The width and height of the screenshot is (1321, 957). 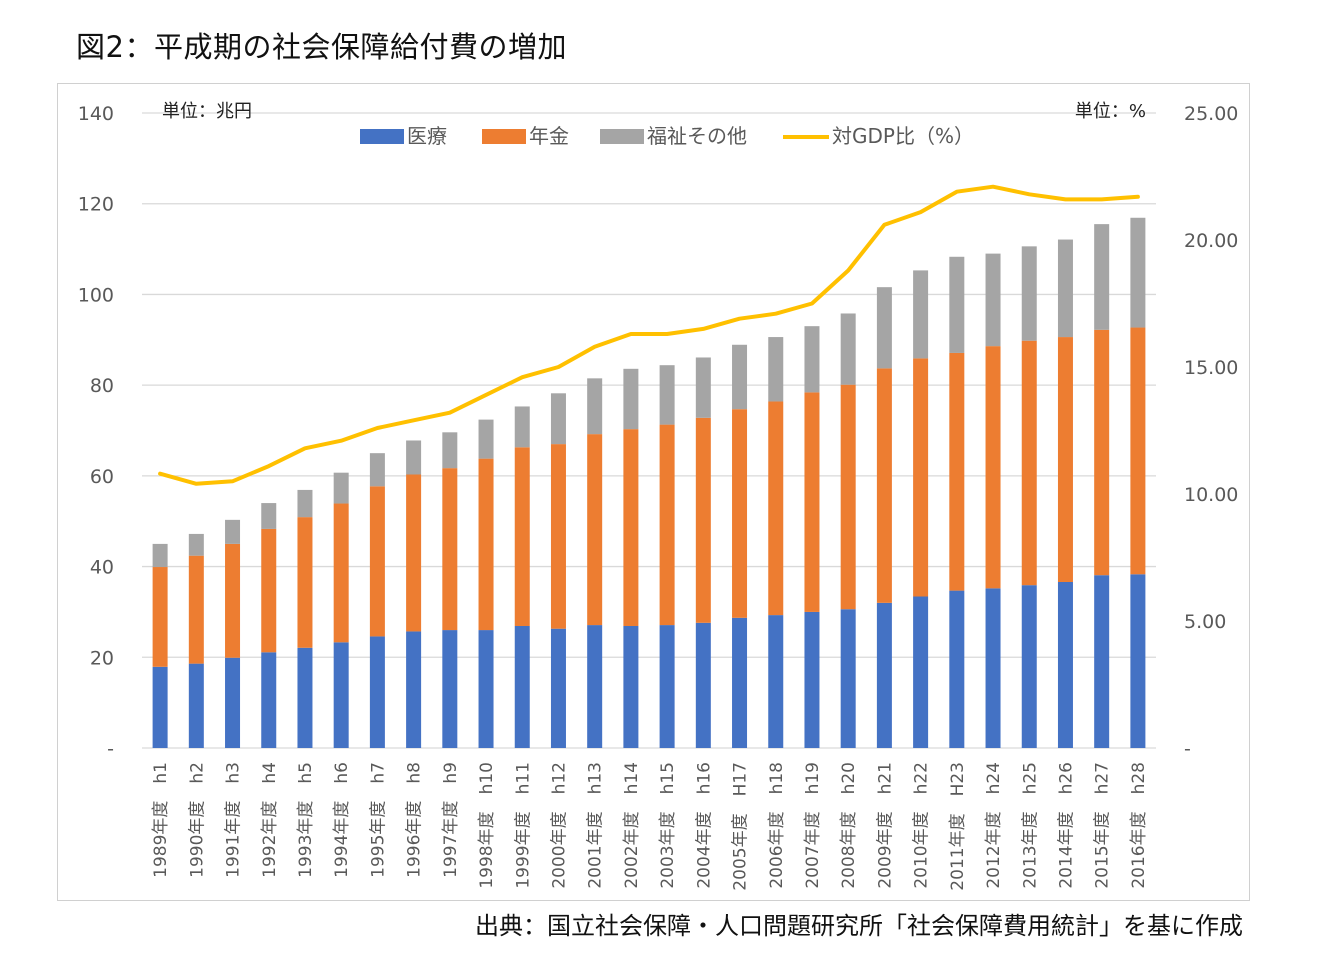 I want to click on figure-source: 出典：国立社会保障・人口問題研究所「社会保障費用統計」を基に作成, so click(x=859, y=926).